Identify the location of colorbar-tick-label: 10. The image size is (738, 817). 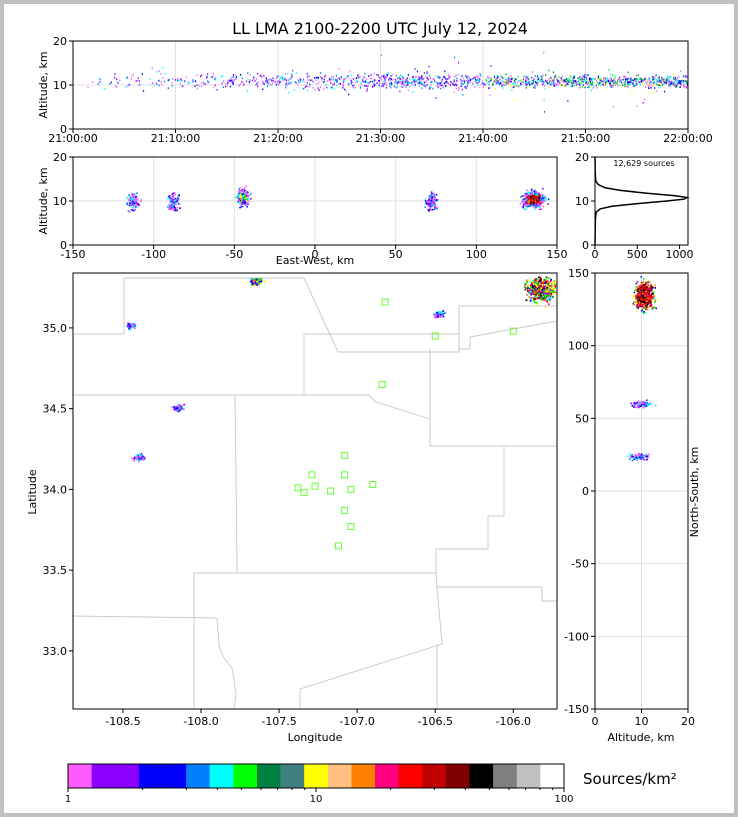
(316, 799).